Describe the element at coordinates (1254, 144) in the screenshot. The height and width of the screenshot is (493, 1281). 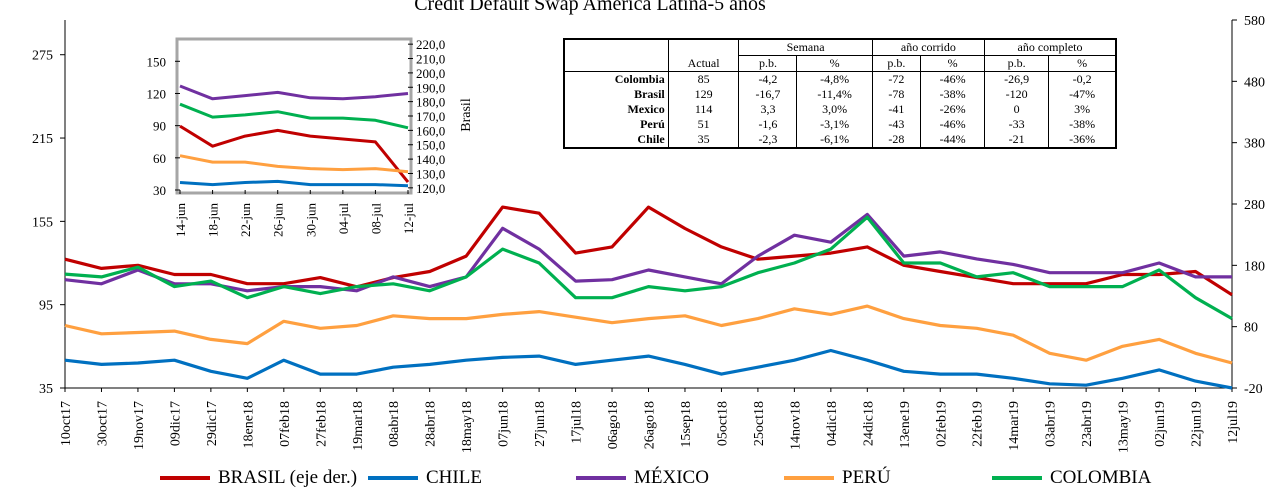
I see `y2-tick-label: 380` at that location.